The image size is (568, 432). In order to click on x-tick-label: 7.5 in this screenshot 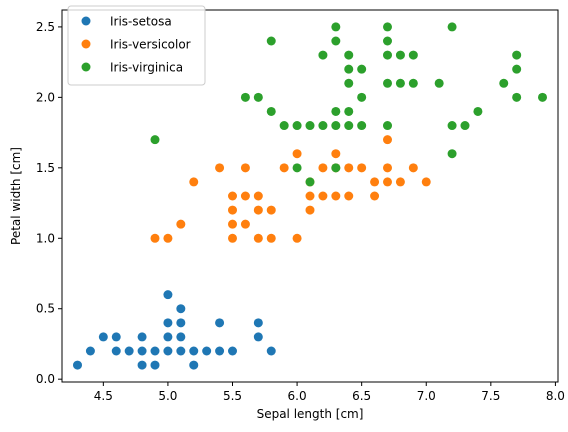, I will do `click(490, 396)`.